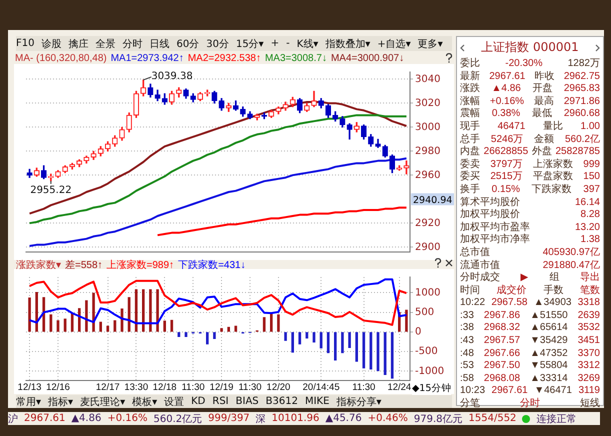 This screenshot has height=436, width=611. I want to click on text: 沪 2967.61 ▲4.86 +0.16% 560.2亿元 999/397 深 10101.96 ▲45.76 +0.46% 979.8亿元 1554/552 连接正常, so click(292, 418).